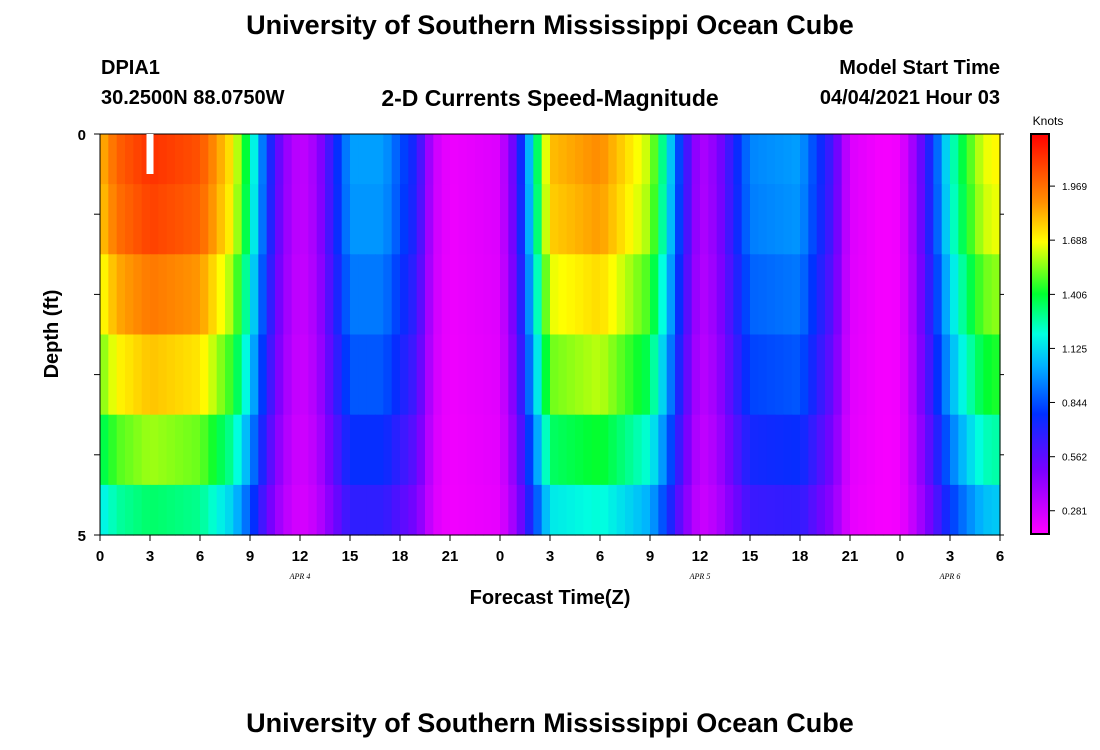 The width and height of the screenshot is (1100, 750). What do you see at coordinates (1074, 512) in the screenshot?
I see `colorbar-tick-label: 0.281` at bounding box center [1074, 512].